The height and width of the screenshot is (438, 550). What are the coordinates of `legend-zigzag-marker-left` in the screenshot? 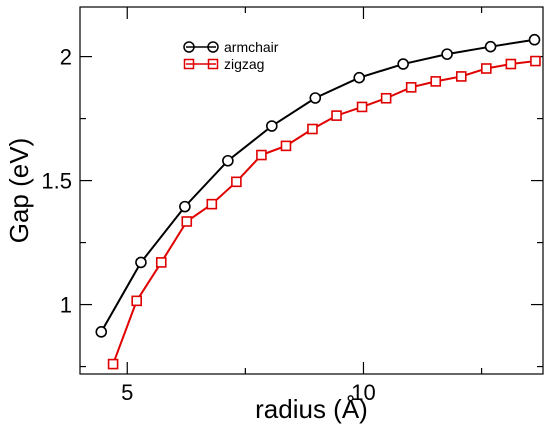 It's located at (189, 64).